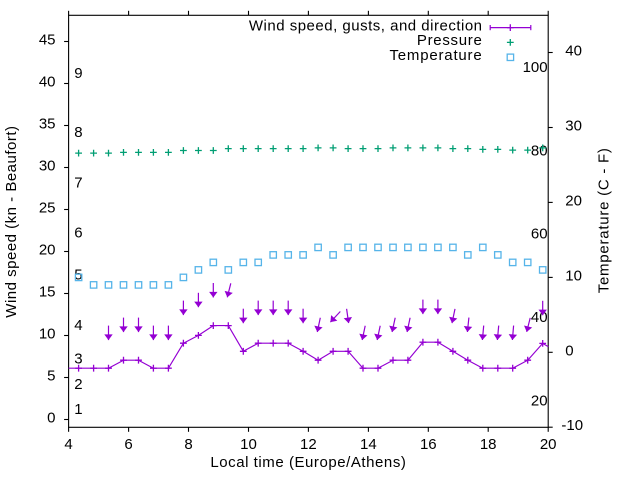 The image size is (640, 480). What do you see at coordinates (78, 182) in the screenshot?
I see `svg-text: 7` at bounding box center [78, 182].